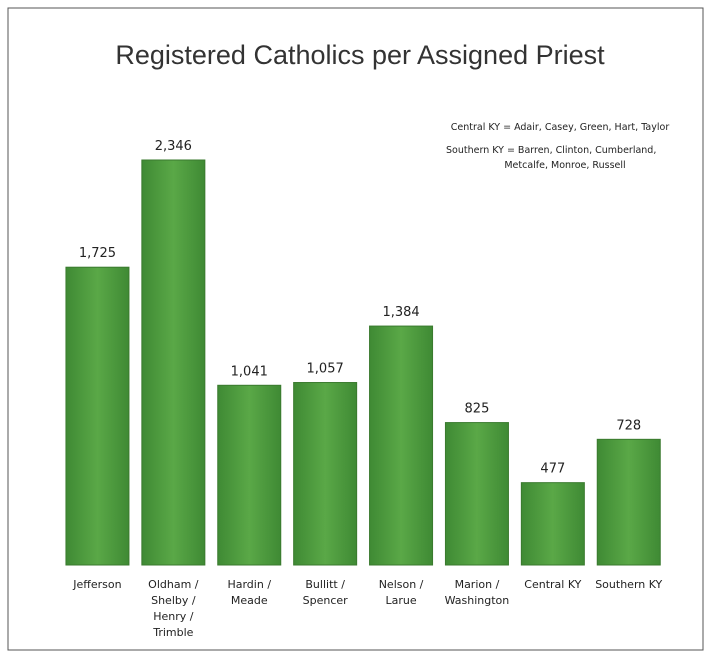 The width and height of the screenshot is (711, 656). What do you see at coordinates (552, 584) in the screenshot?
I see `x-tick-label: Central KY` at bounding box center [552, 584].